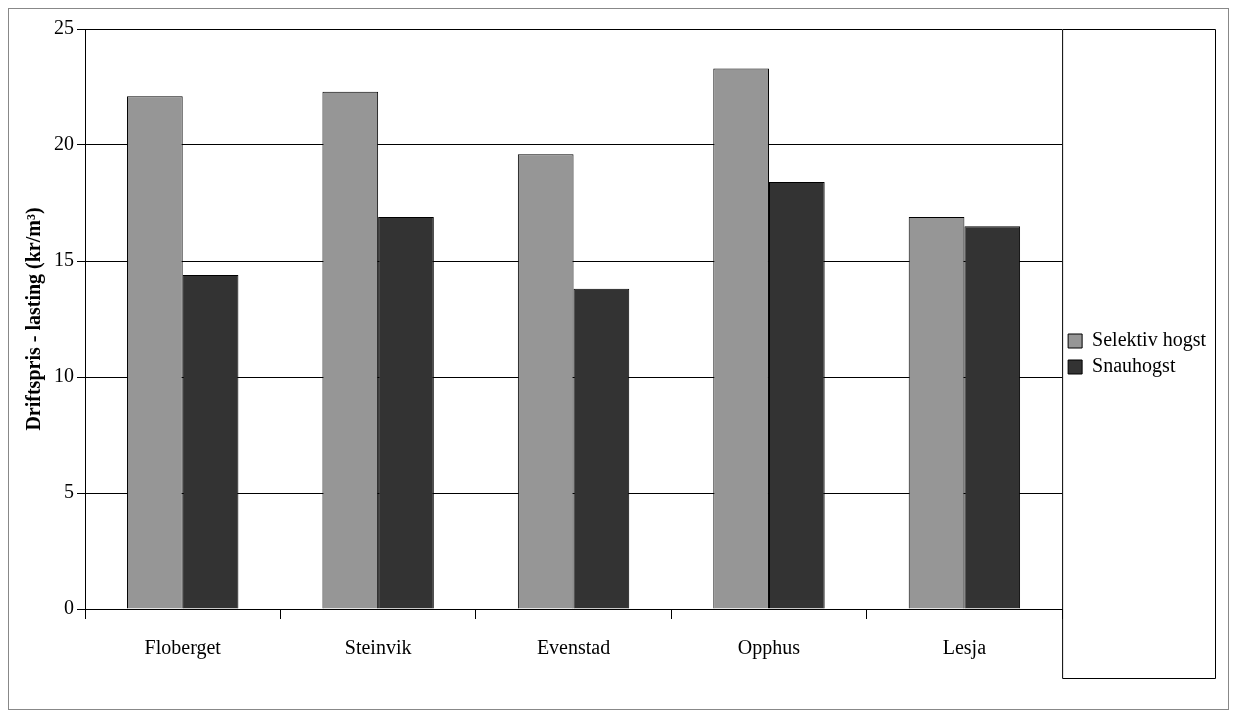 The width and height of the screenshot is (1237, 718). What do you see at coordinates (64, 143) in the screenshot?
I see `y-tick-label: 20` at bounding box center [64, 143].